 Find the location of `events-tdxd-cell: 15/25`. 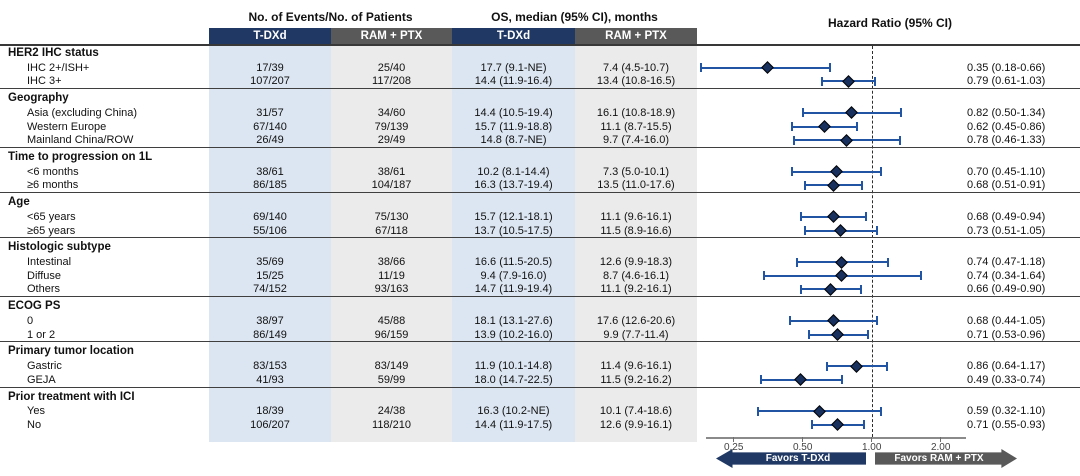

events-tdxd-cell: 15/25 is located at coordinates (270, 275).